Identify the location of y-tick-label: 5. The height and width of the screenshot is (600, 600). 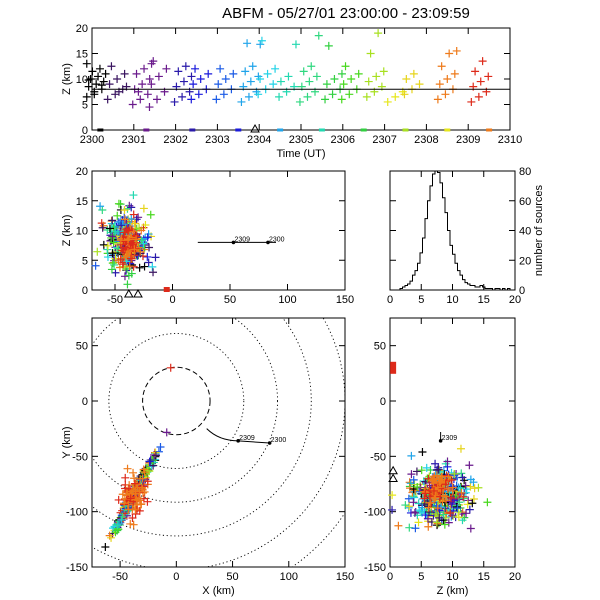
(85, 261).